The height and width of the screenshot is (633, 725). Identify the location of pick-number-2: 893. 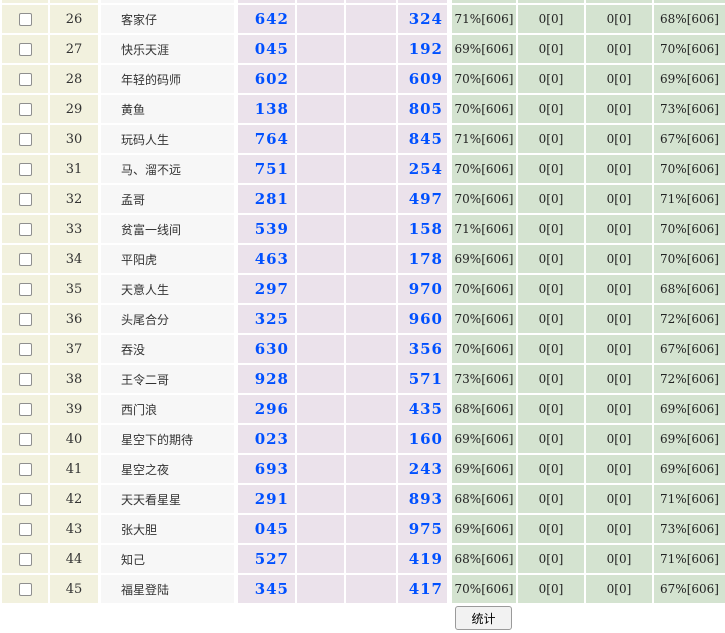
(422, 499).